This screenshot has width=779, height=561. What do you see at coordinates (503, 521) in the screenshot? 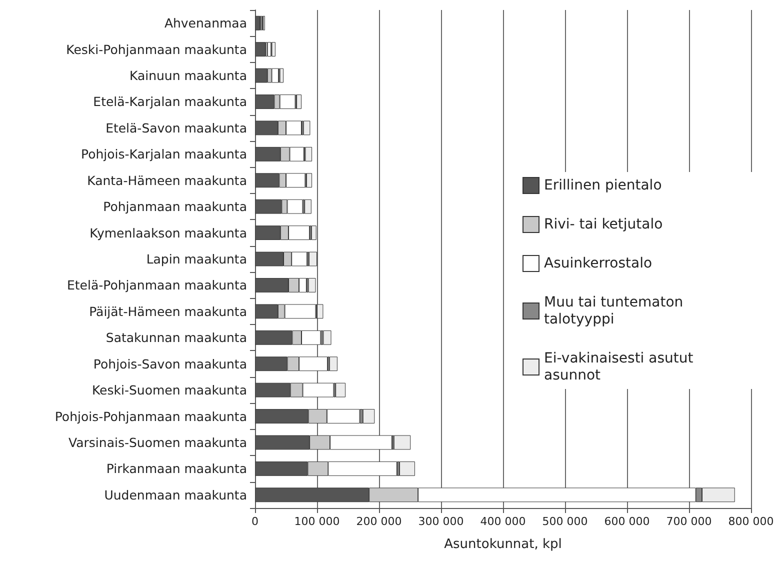
I see `x-tick-label: 400 000` at bounding box center [503, 521].